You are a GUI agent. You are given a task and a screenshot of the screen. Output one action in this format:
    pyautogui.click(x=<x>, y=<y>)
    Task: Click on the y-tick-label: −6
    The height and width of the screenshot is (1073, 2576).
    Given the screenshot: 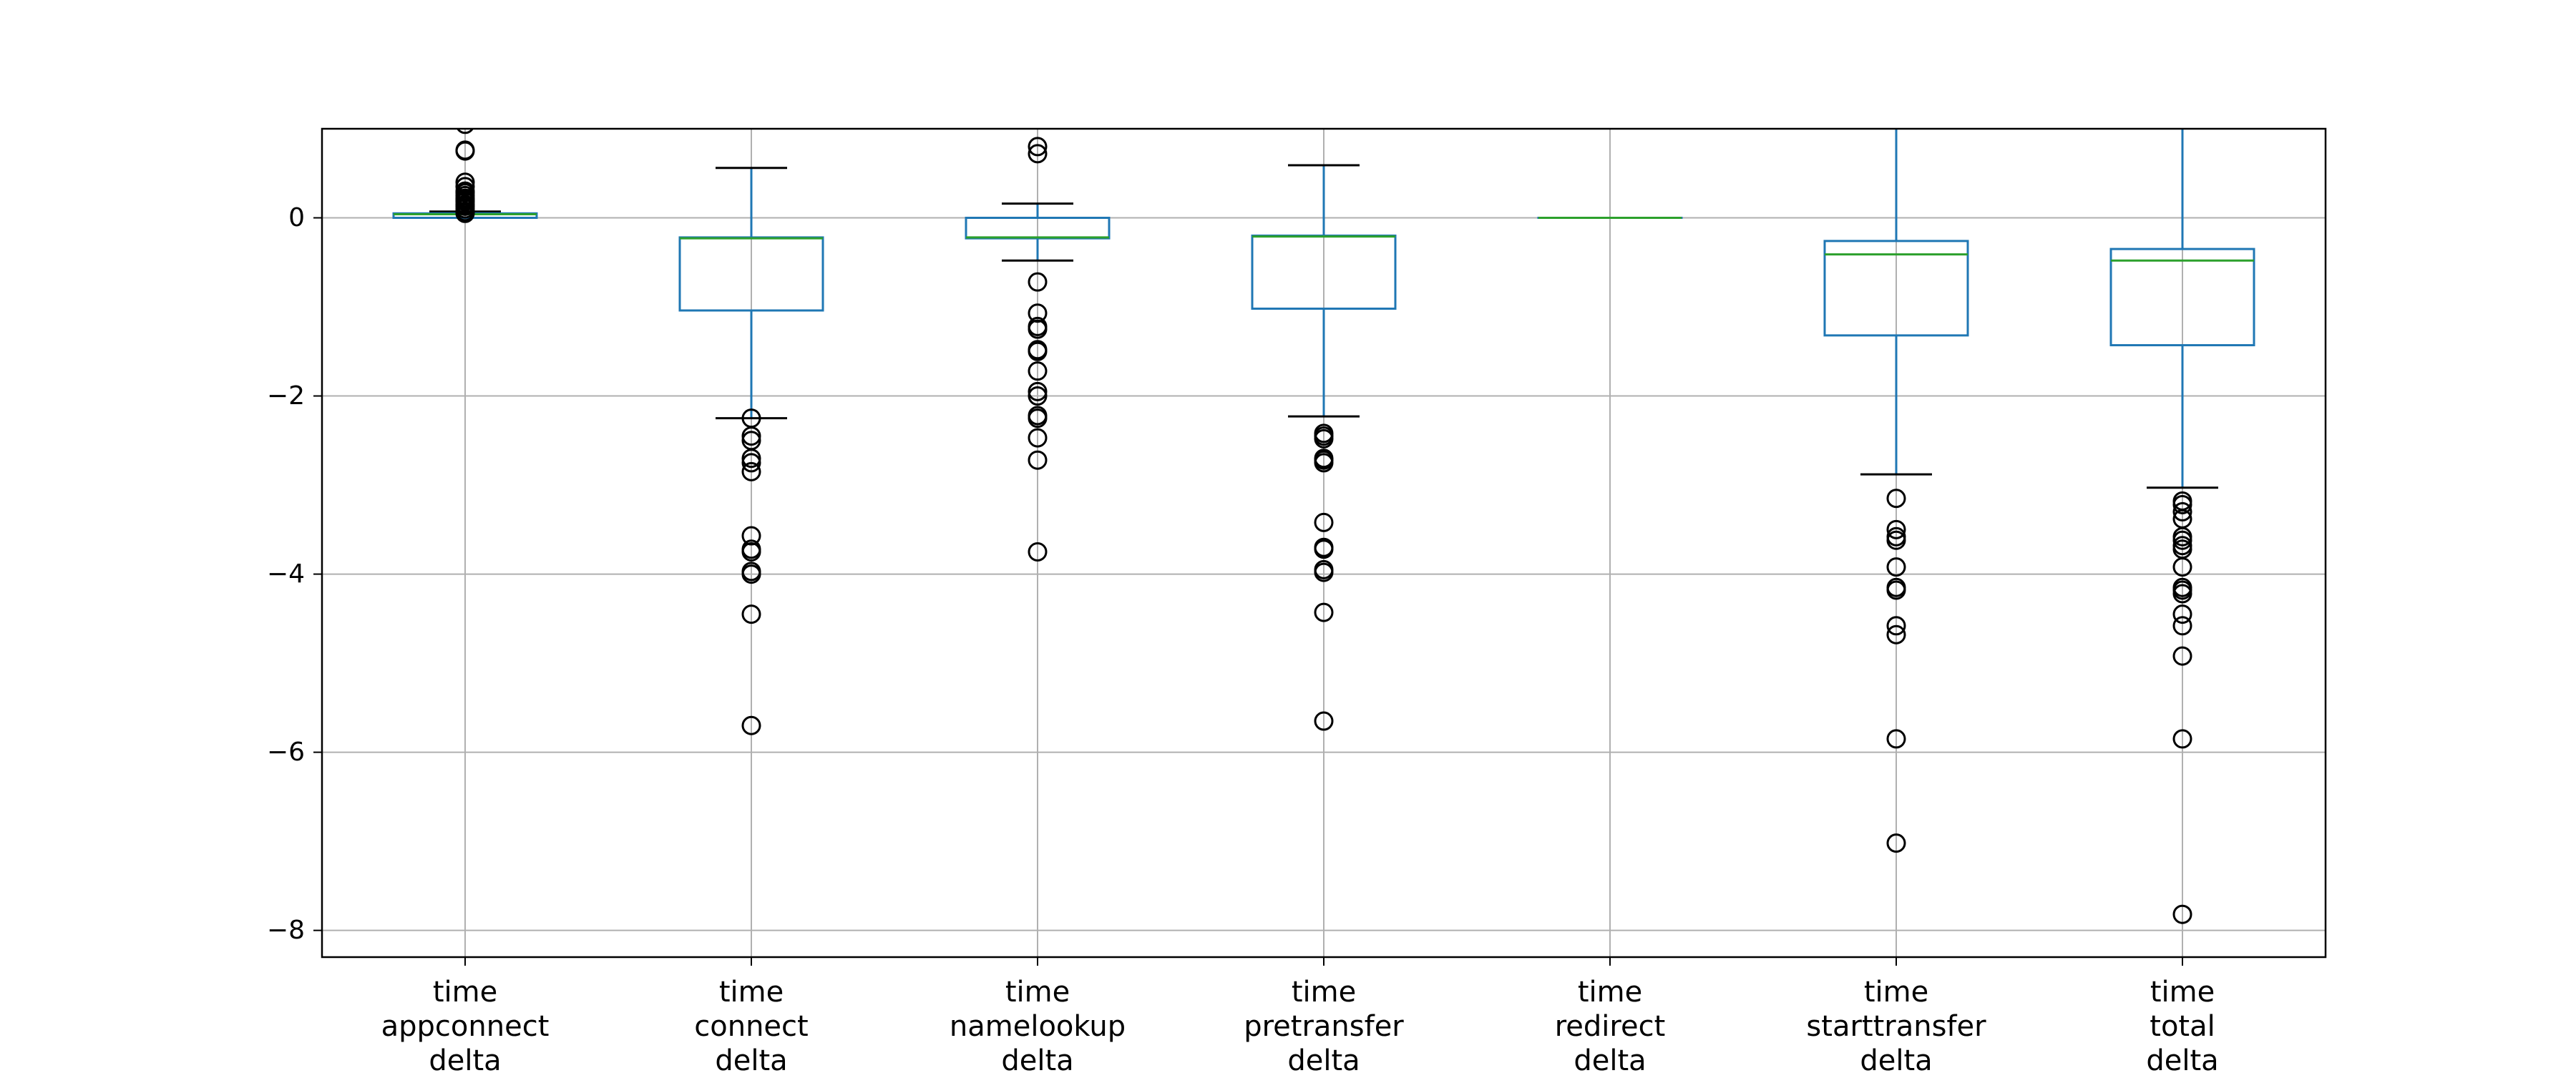 What is the action you would take?
    pyautogui.click(x=286, y=752)
    